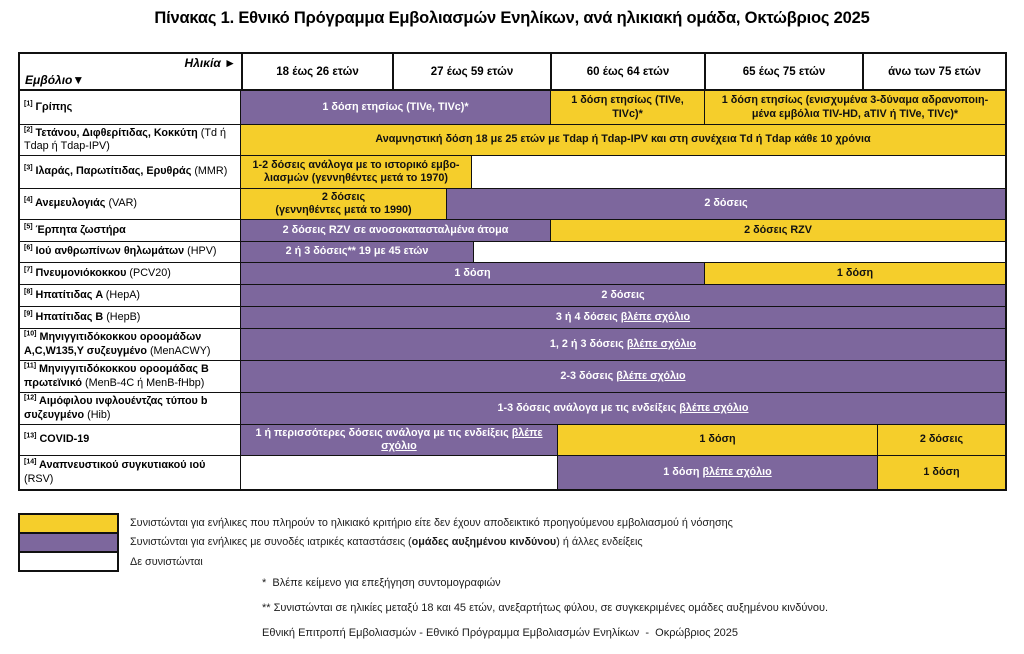 The width and height of the screenshot is (1024, 654). I want to click on table-row: [7] Πνευμονιόκοκκου (PCV20) 1 δόση 1 δόση, so click(512, 274).